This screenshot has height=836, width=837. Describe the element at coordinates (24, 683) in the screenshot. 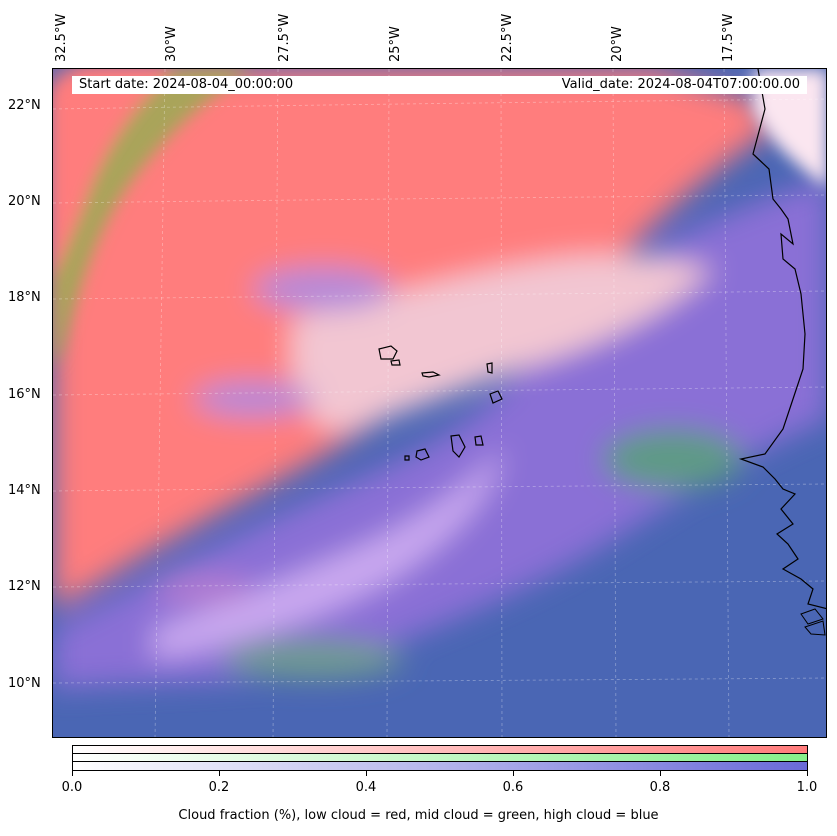

I see `lat-label: 10°N` at that location.